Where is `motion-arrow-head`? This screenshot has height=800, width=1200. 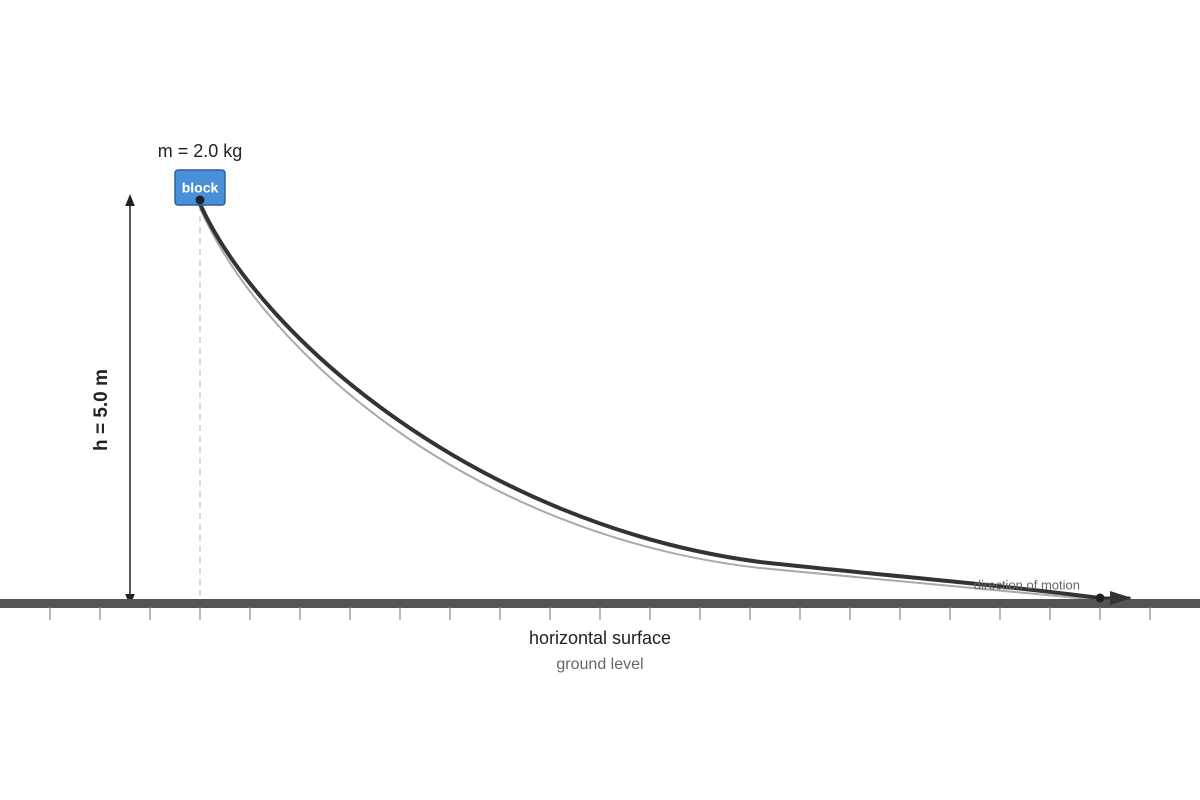
motion-arrow-head is located at coordinates (1121, 598).